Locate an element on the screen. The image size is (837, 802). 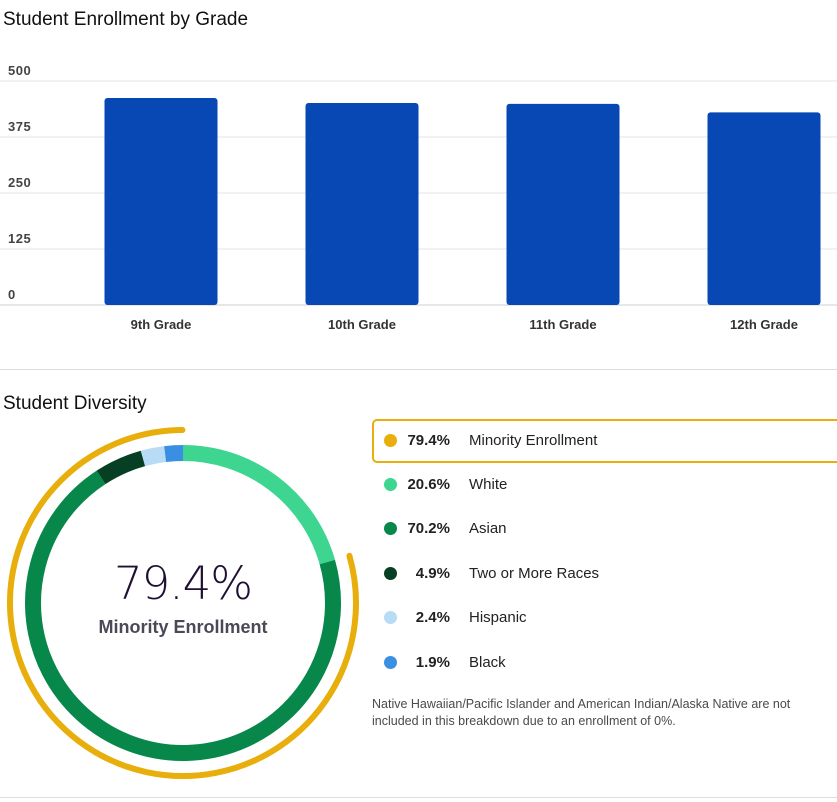
bar-12th-grade is located at coordinates (764, 208).